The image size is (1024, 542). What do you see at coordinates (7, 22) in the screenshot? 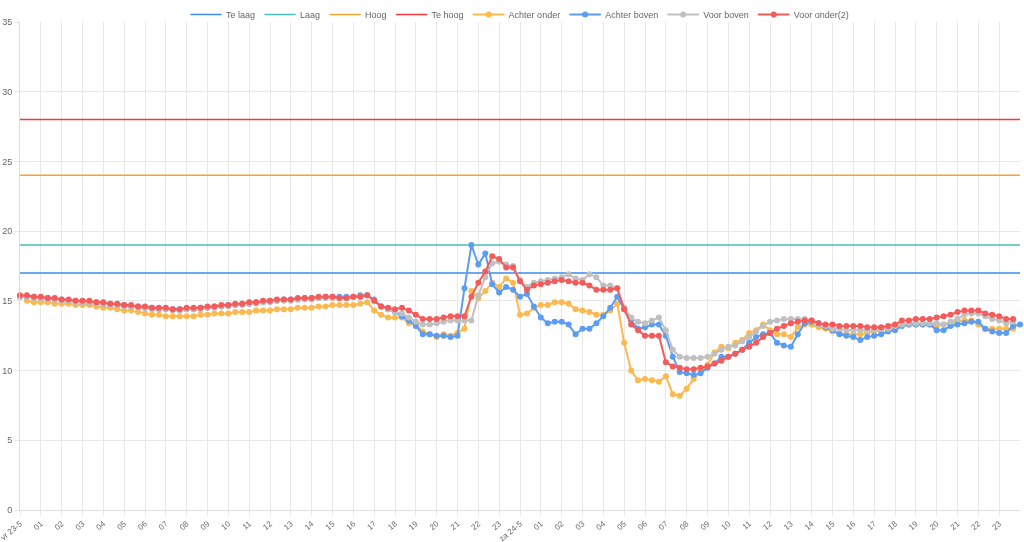
I see `y-tick-label: 35` at bounding box center [7, 22].